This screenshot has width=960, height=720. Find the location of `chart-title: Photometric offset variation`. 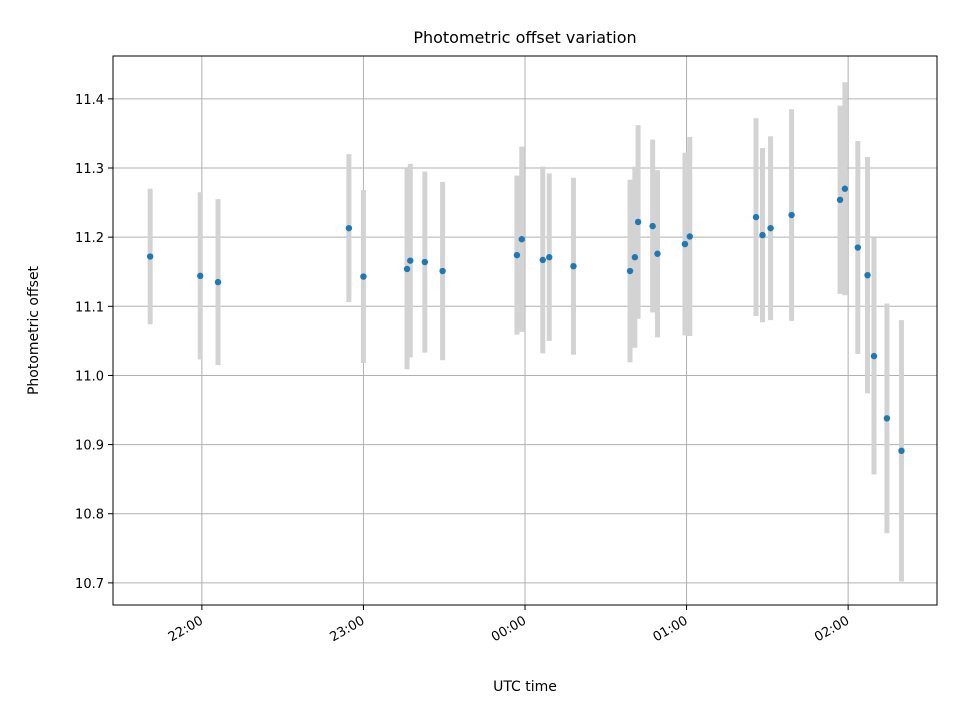

chart-title: Photometric offset variation is located at coordinates (524, 37).